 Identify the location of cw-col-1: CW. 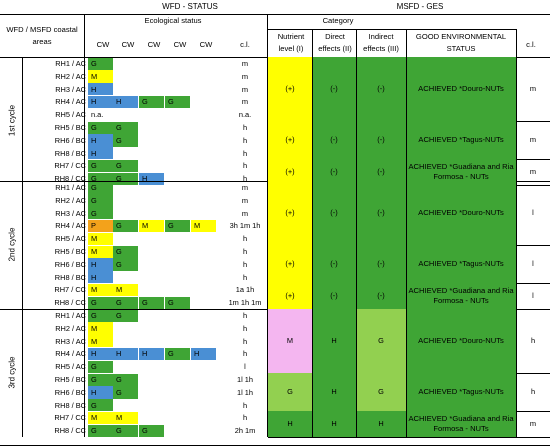
(103, 44).